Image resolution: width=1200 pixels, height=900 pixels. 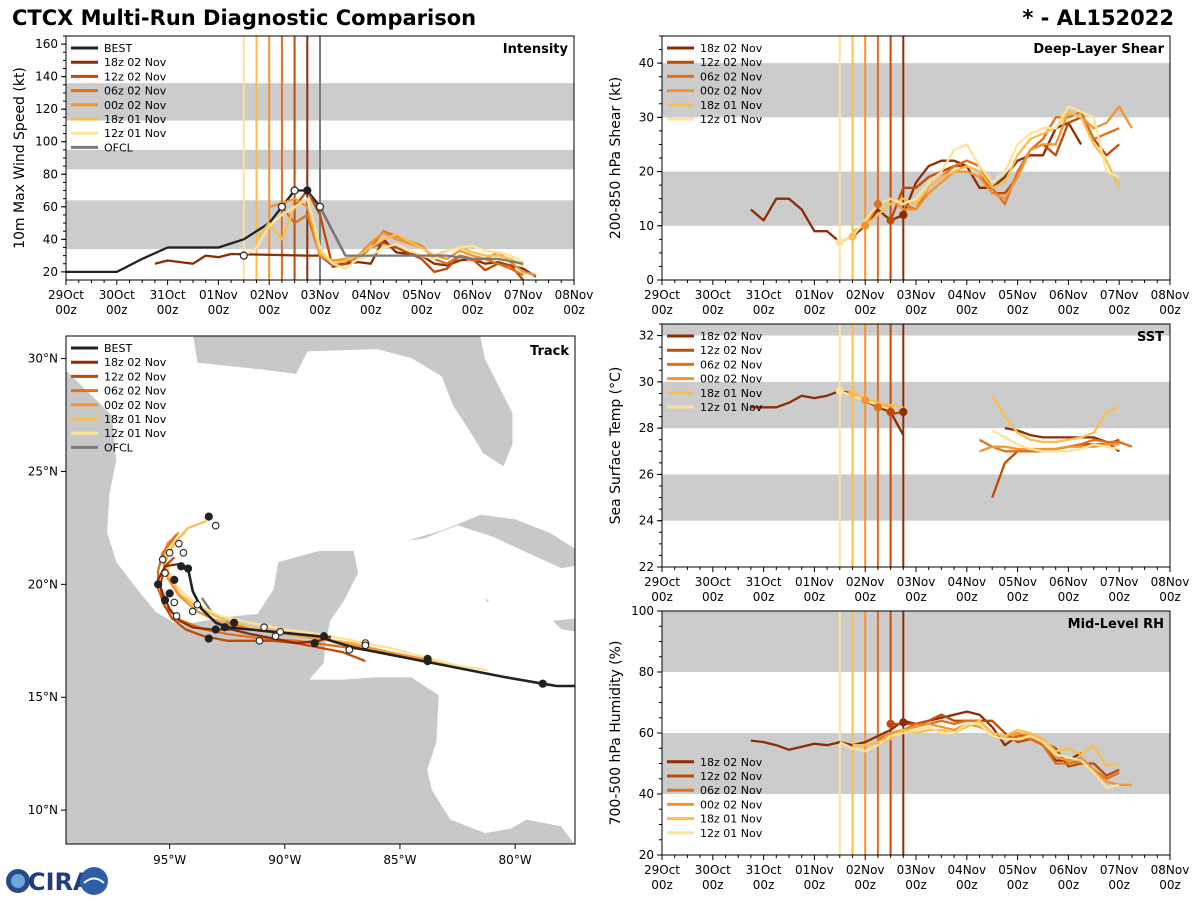 What do you see at coordinates (865, 295) in the screenshot?
I see `x-tick-label: 02Nov` at bounding box center [865, 295].